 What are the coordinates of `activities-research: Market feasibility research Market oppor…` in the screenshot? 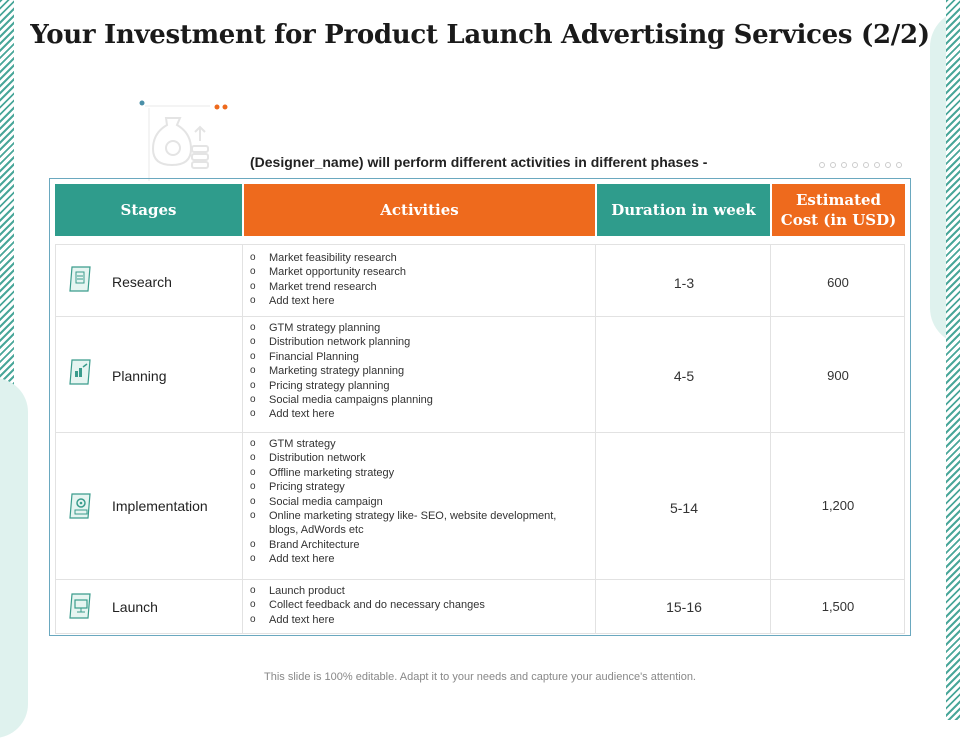 It's located at (328, 280).